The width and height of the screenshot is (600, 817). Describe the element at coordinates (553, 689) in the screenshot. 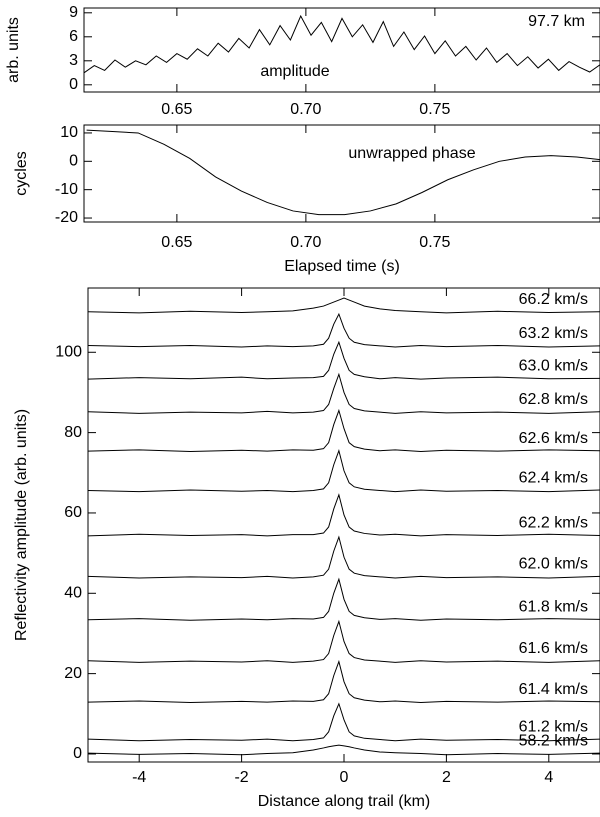

I see `trace-label: 61.4 km/s` at that location.